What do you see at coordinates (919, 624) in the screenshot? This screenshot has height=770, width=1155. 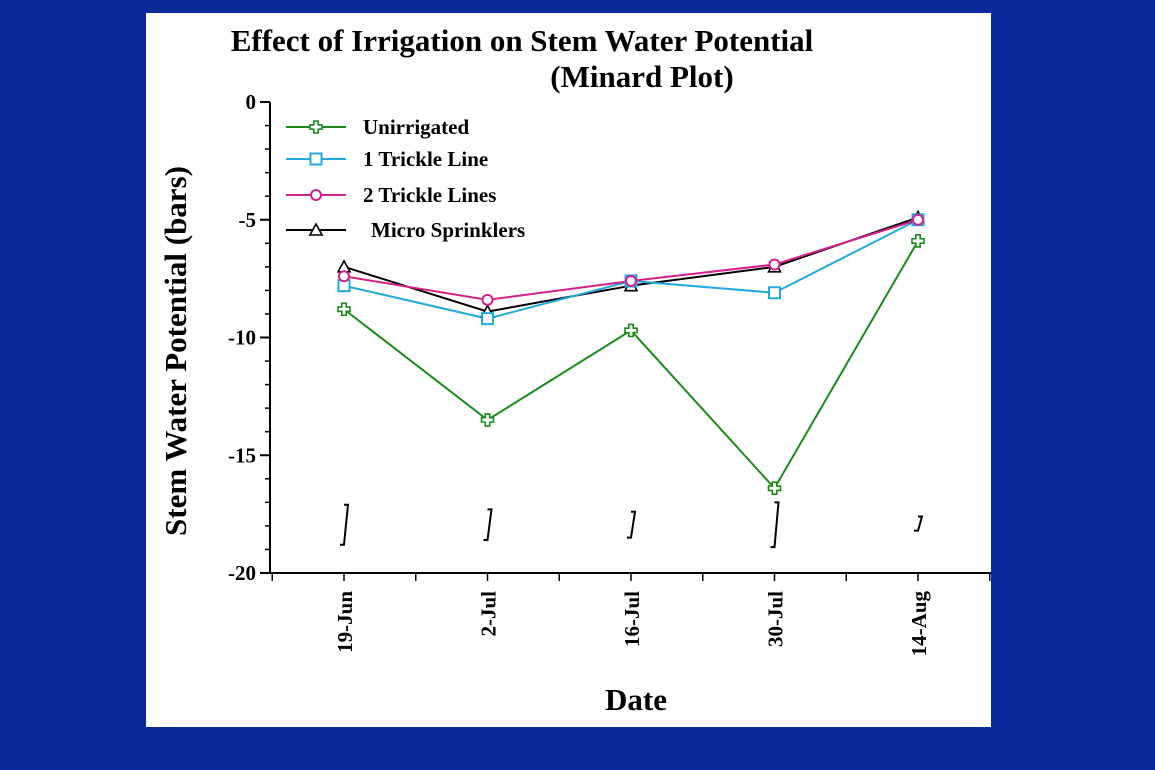 I see `x-tick-label: 14-Aug` at bounding box center [919, 624].